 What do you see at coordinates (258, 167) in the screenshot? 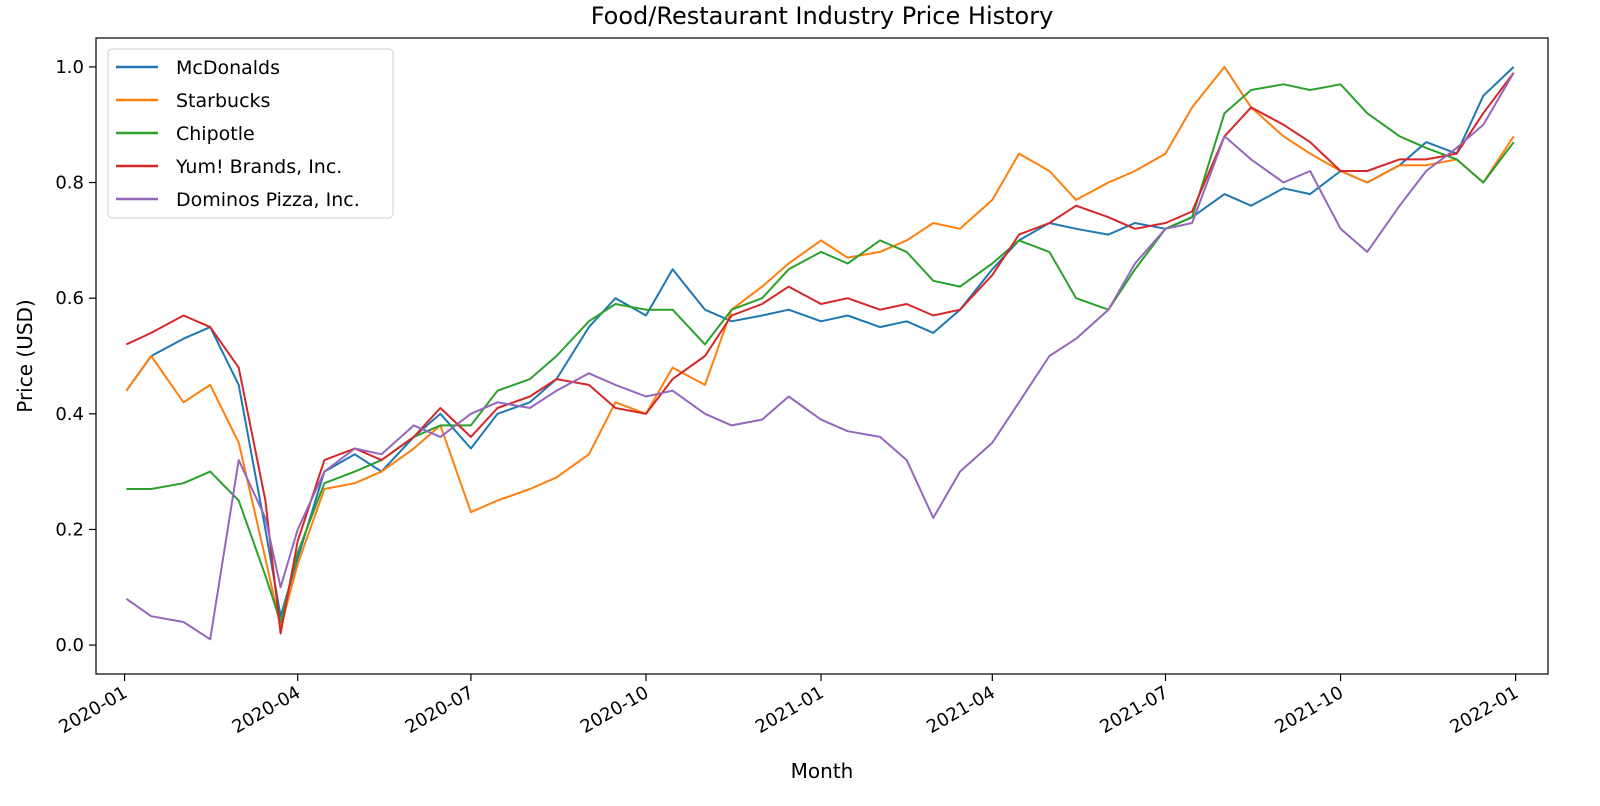
I see `legend-label: Yum! Brands, Inc.` at bounding box center [258, 167].